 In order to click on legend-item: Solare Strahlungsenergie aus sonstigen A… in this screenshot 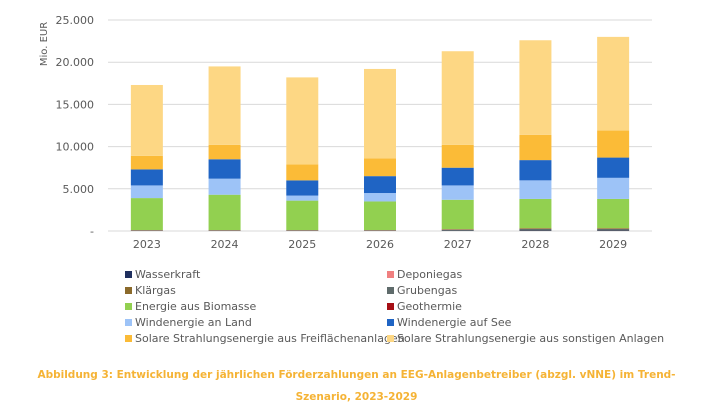, I will do `click(526, 338)`.